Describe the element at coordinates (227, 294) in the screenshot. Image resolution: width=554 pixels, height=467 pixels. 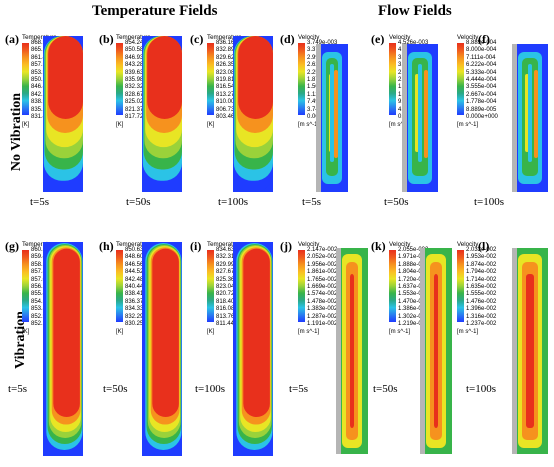
I see `legend-tick-label: 820.721` at that location.